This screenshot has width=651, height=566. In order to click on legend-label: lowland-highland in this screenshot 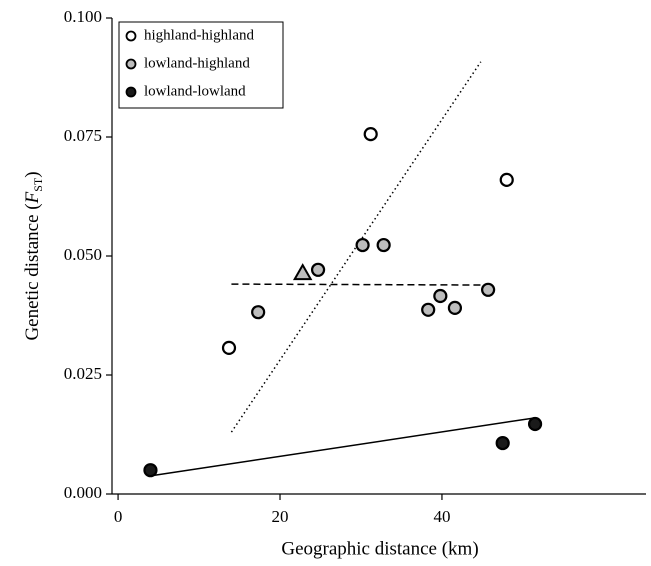, I will do `click(197, 63)`.